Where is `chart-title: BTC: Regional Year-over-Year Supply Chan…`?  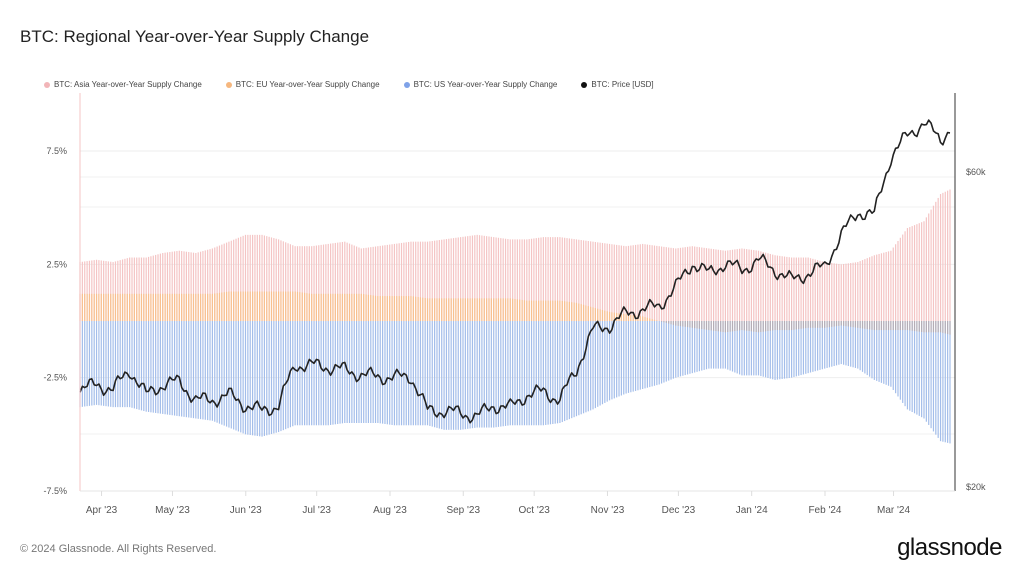 chart-title: BTC: Regional Year-over-Year Supply Chan… is located at coordinates (195, 36).